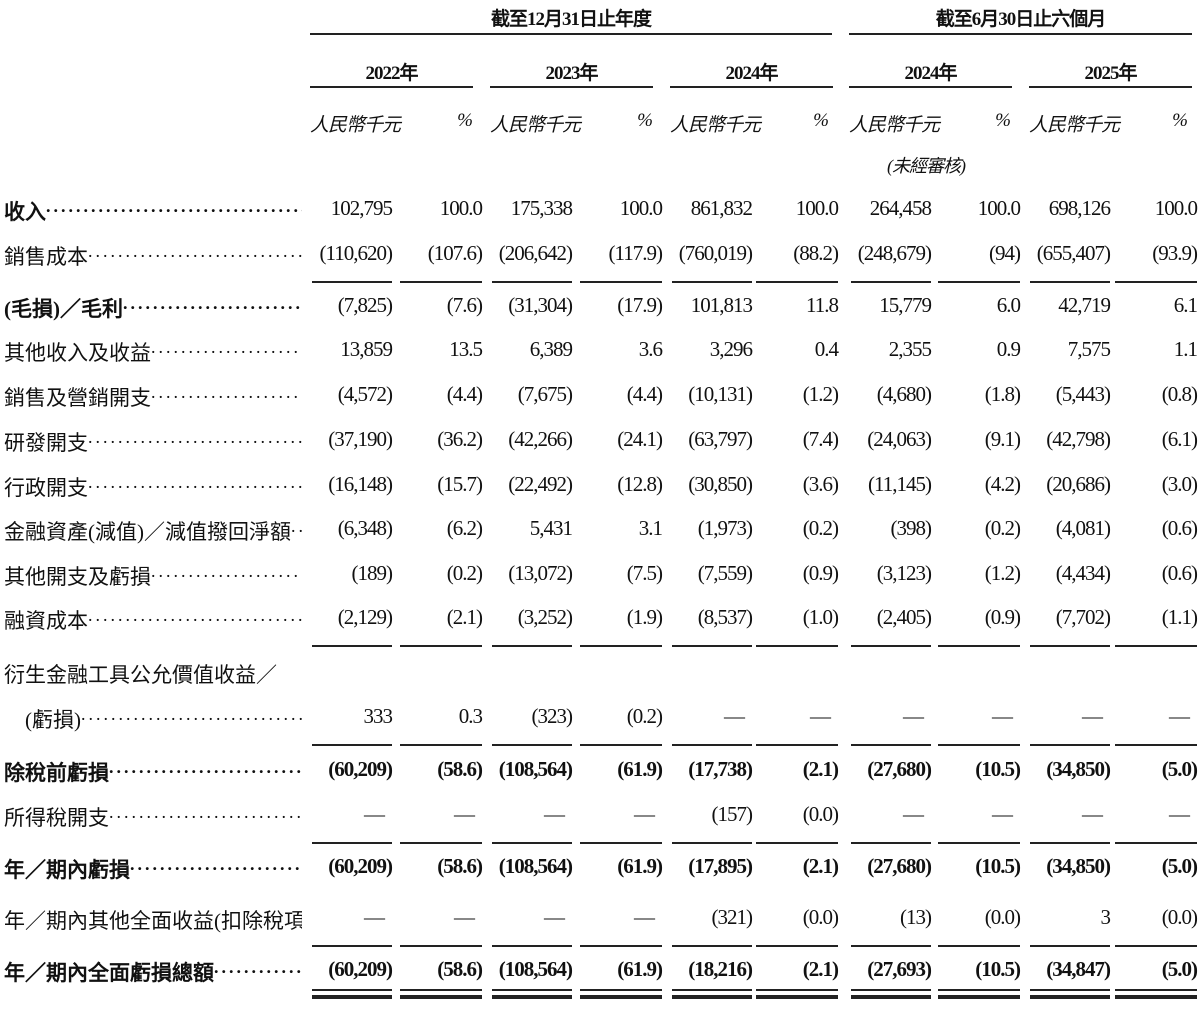  I want to click on amount-cell: (42,798), so click(1078, 439).